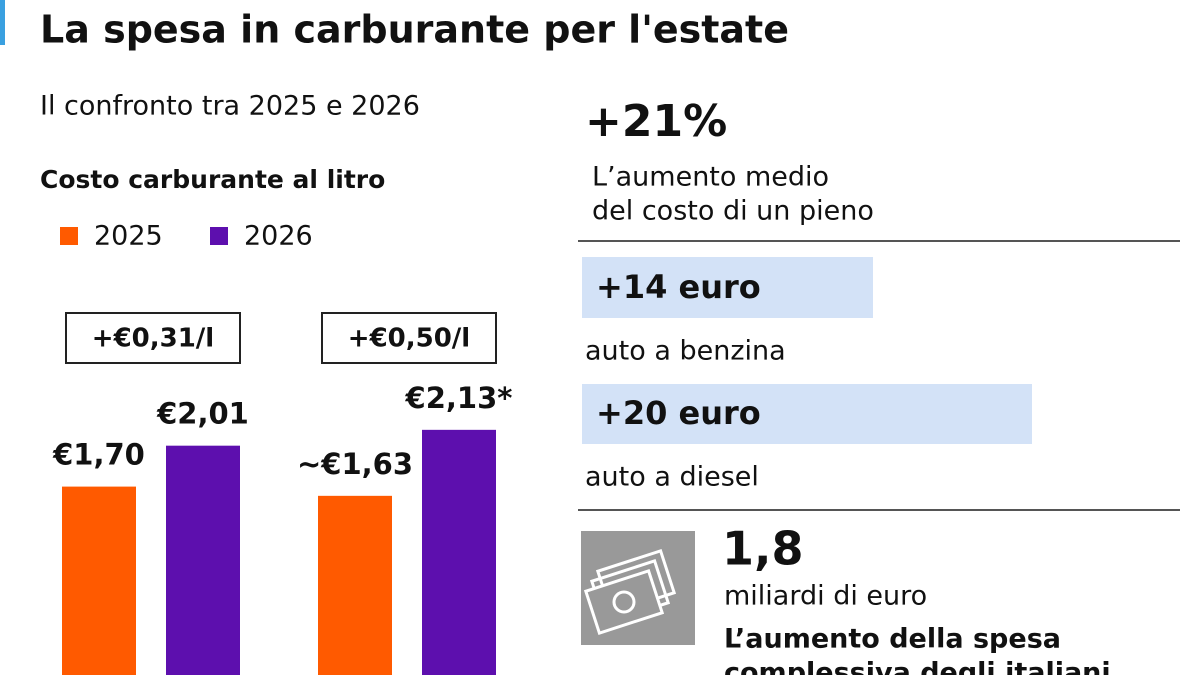 The height and width of the screenshot is (675, 1200). What do you see at coordinates (128, 236) in the screenshot?
I see `legend-label: 2025` at bounding box center [128, 236].